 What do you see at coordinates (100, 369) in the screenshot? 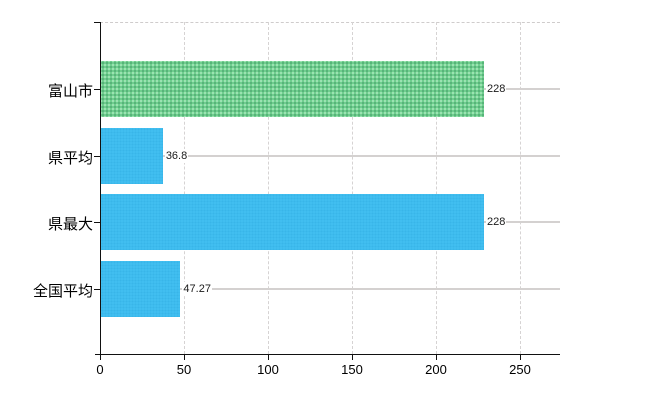
I see `x-tick-label-0: 0` at bounding box center [100, 369].